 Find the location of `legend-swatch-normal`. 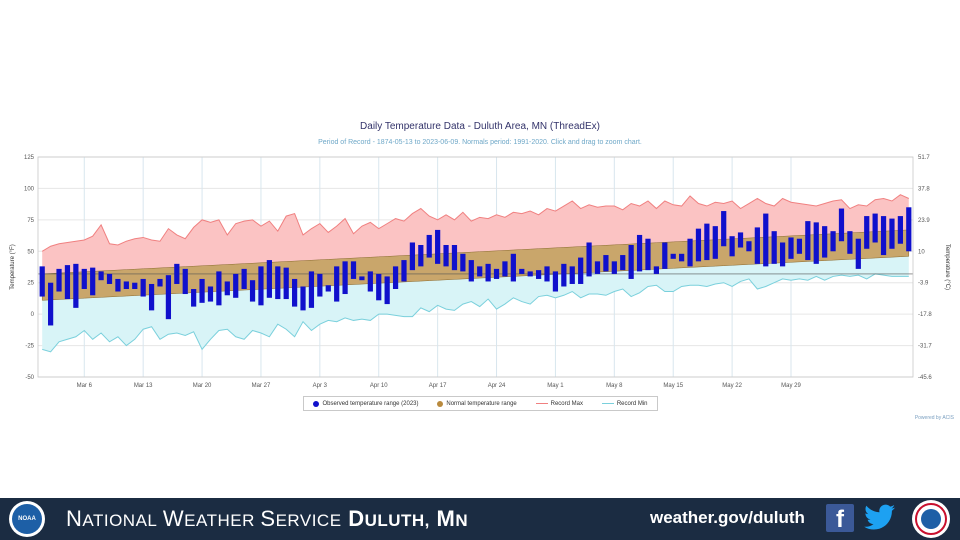

legend-swatch-normal is located at coordinates (440, 403).